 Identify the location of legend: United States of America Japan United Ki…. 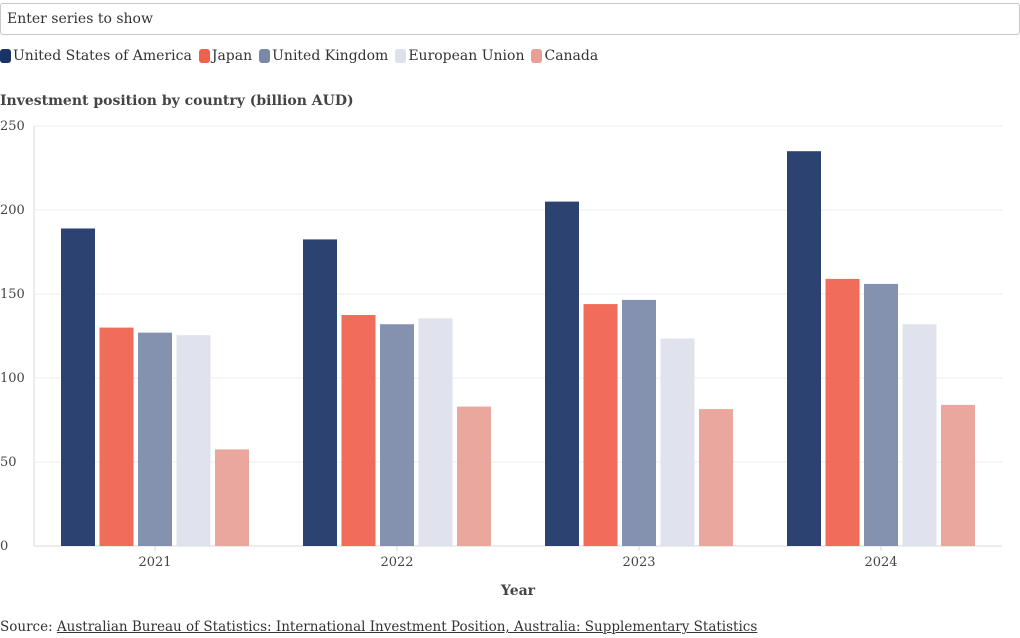
(302, 56).